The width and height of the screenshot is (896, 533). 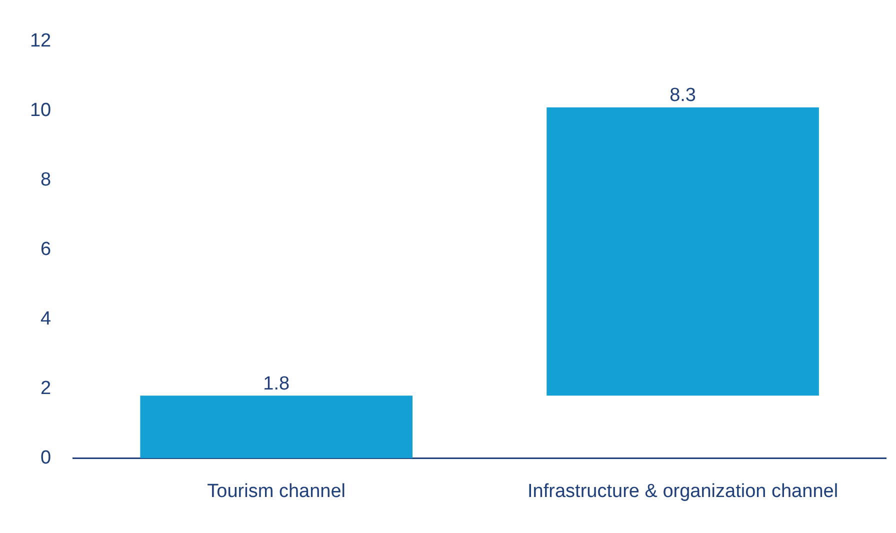 What do you see at coordinates (46, 388) in the screenshot?
I see `y-tick-label: 2` at bounding box center [46, 388].